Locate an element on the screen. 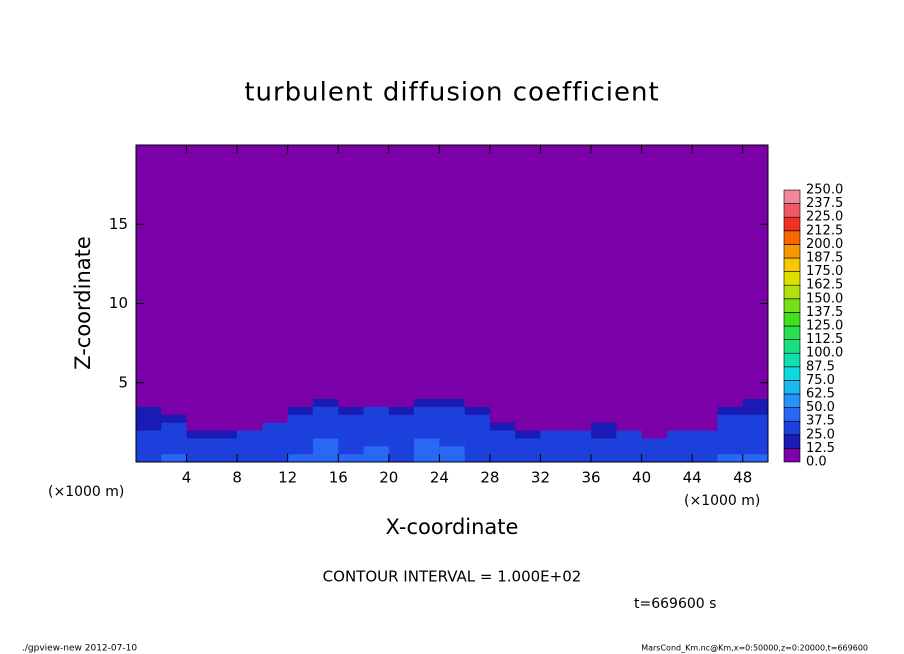 This screenshot has height=654, width=904. colorbar-label: 175.0 is located at coordinates (824, 271).